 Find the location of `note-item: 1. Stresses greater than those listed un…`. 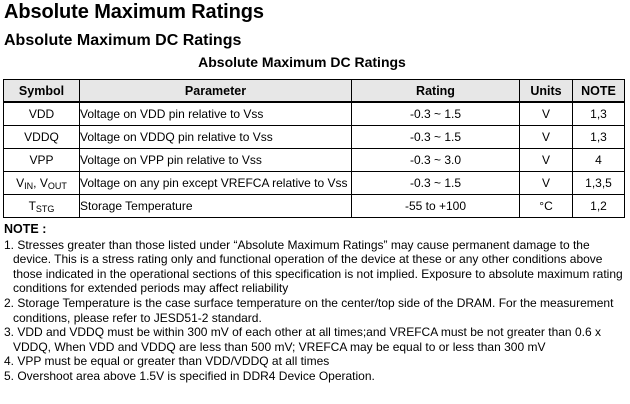

note-item: 1. Stresses greater than those listed un… is located at coordinates (313, 266).